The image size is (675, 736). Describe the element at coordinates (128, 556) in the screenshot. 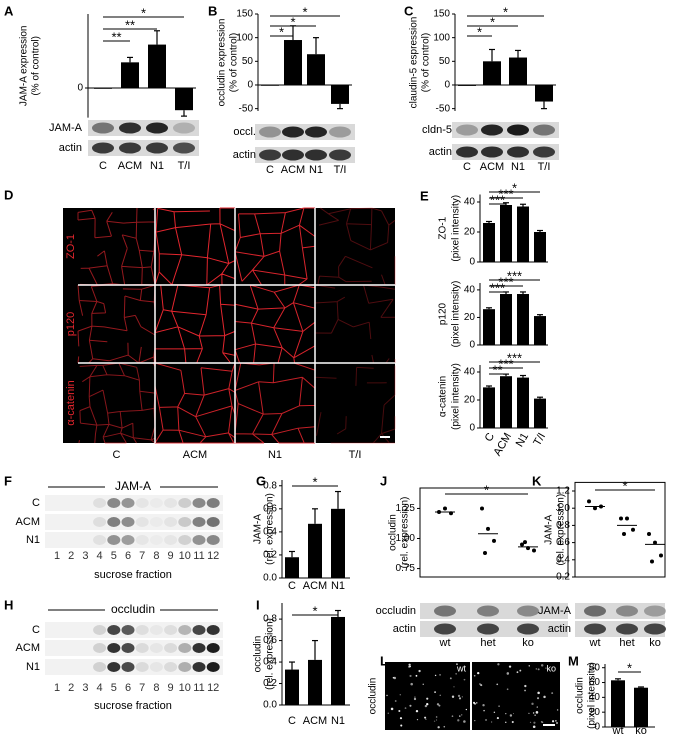

I see `fraction-label: 6` at that location.